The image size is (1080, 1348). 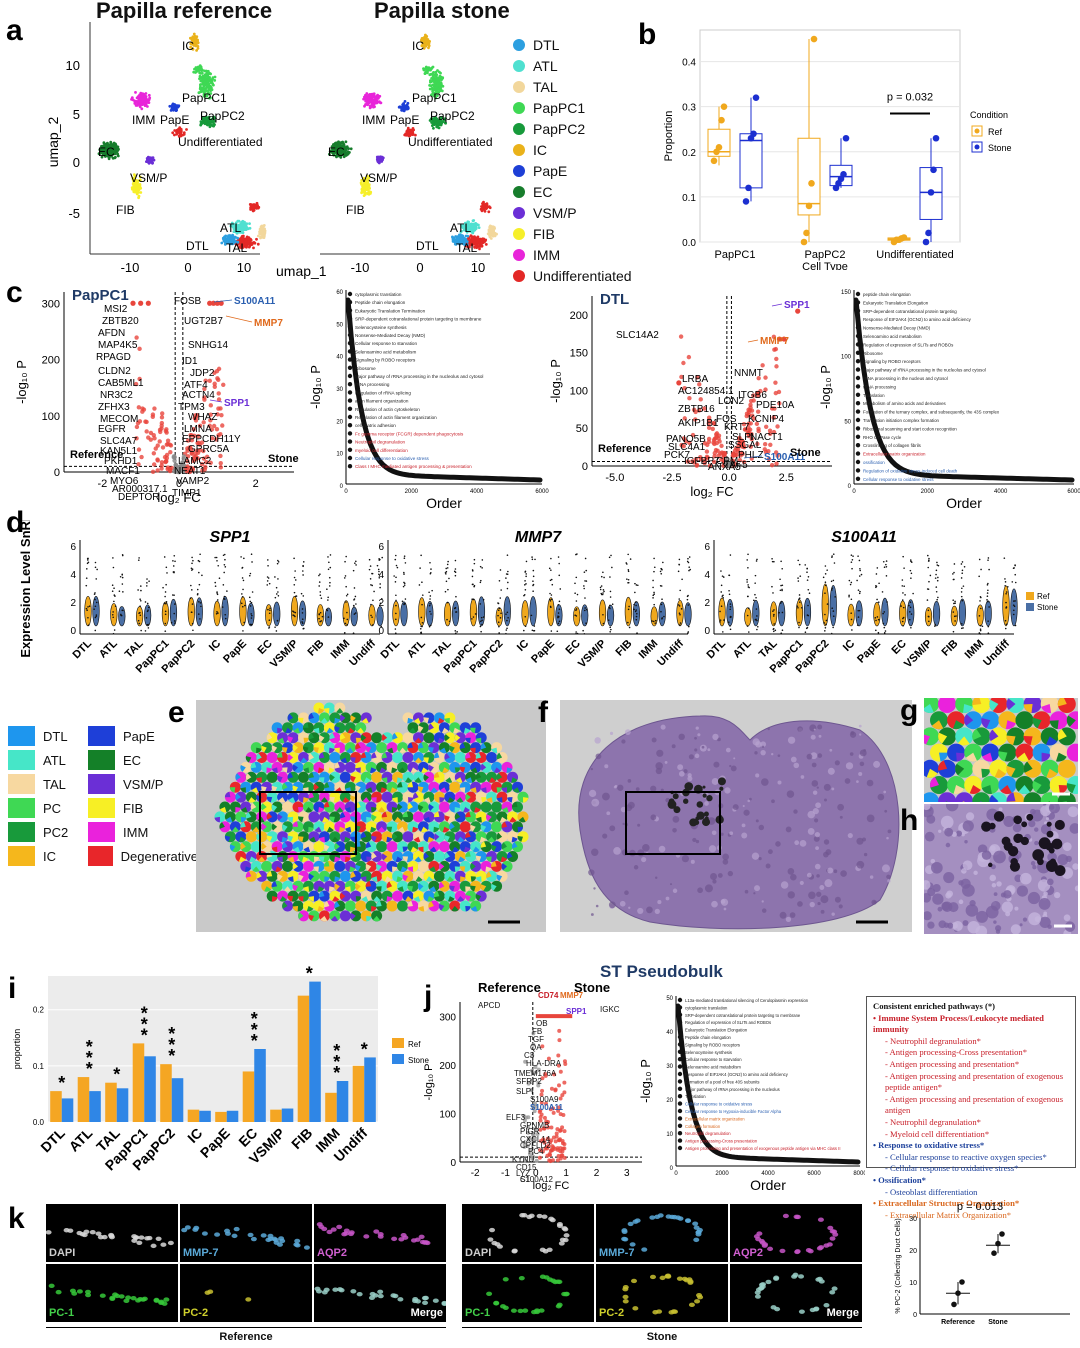 I want to click on violin-shape, so click(x=448, y=614).